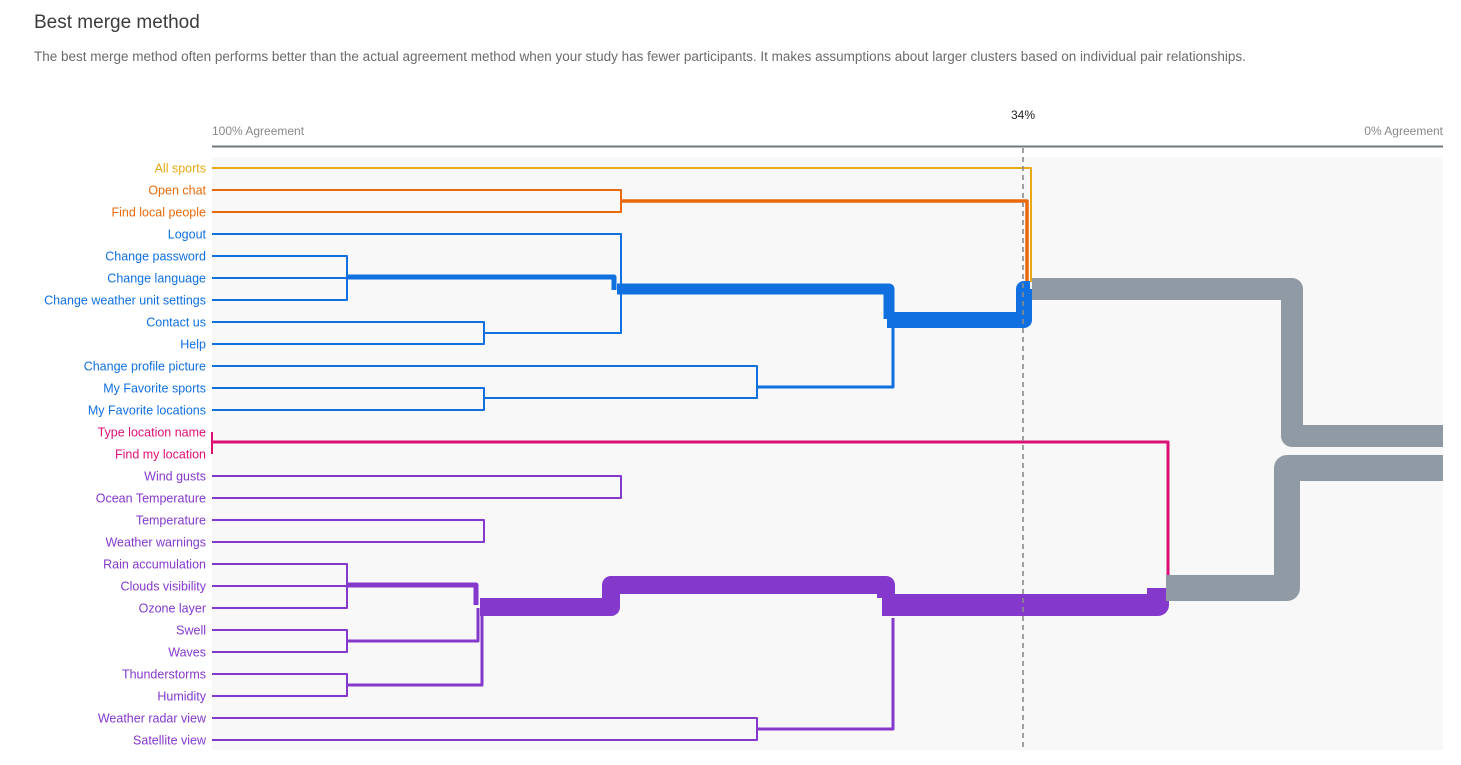  What do you see at coordinates (152, 433) in the screenshot?
I see `leaf-label: Type location name` at bounding box center [152, 433].